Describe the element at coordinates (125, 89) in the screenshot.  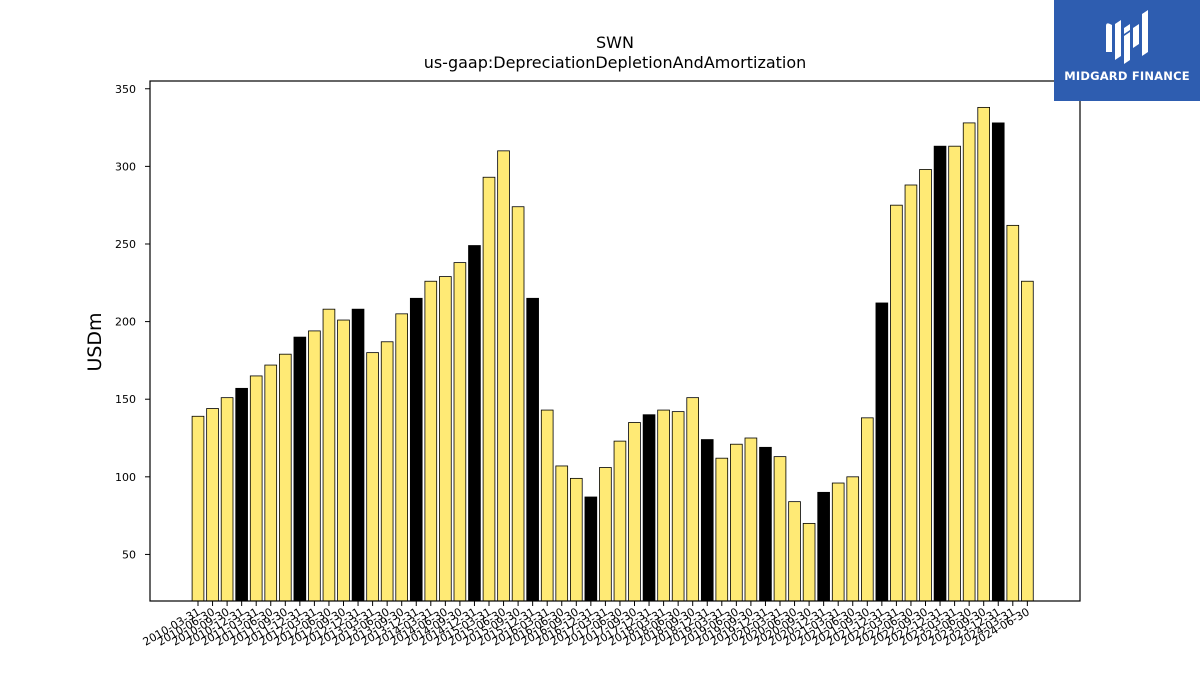
I see `y-tick-label: 350` at that location.